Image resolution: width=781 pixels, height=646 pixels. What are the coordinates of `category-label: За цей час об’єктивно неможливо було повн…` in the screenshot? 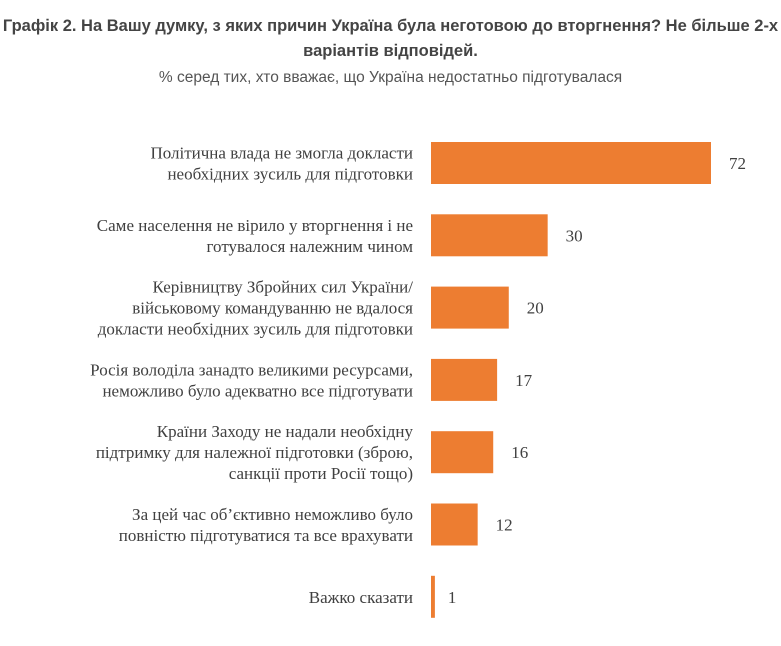 It's located at (266, 525).